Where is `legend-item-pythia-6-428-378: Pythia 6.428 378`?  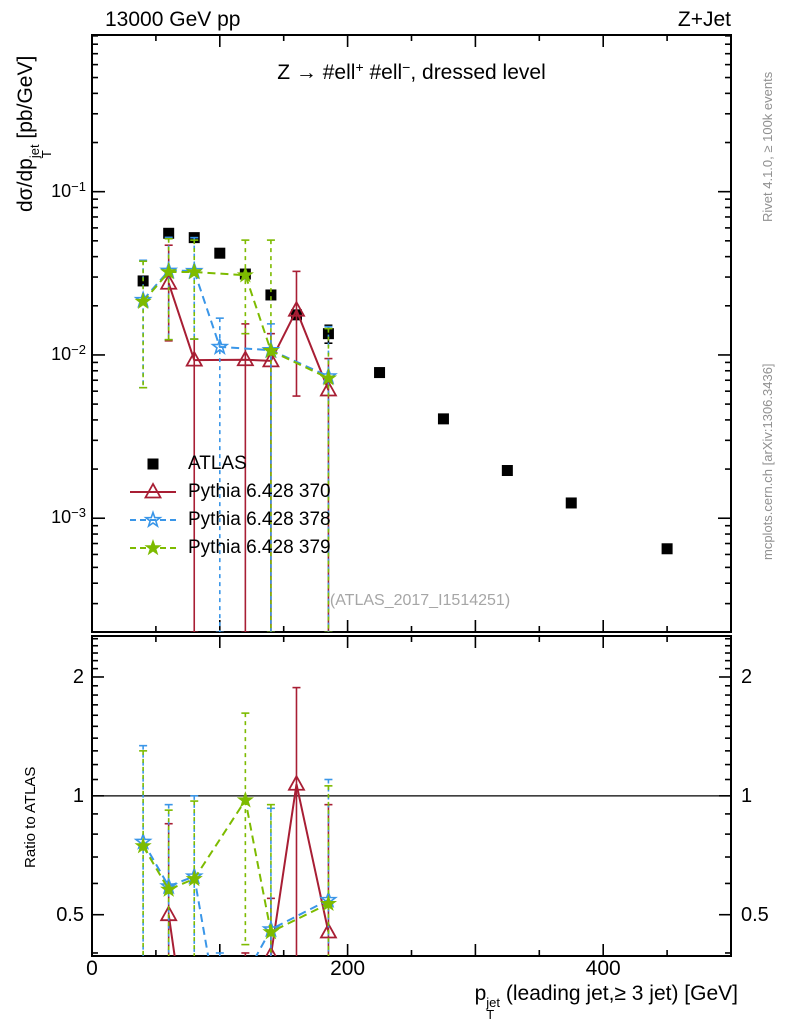 legend-item-pythia-6-428-378: Pythia 6.428 378 is located at coordinates (229, 520).